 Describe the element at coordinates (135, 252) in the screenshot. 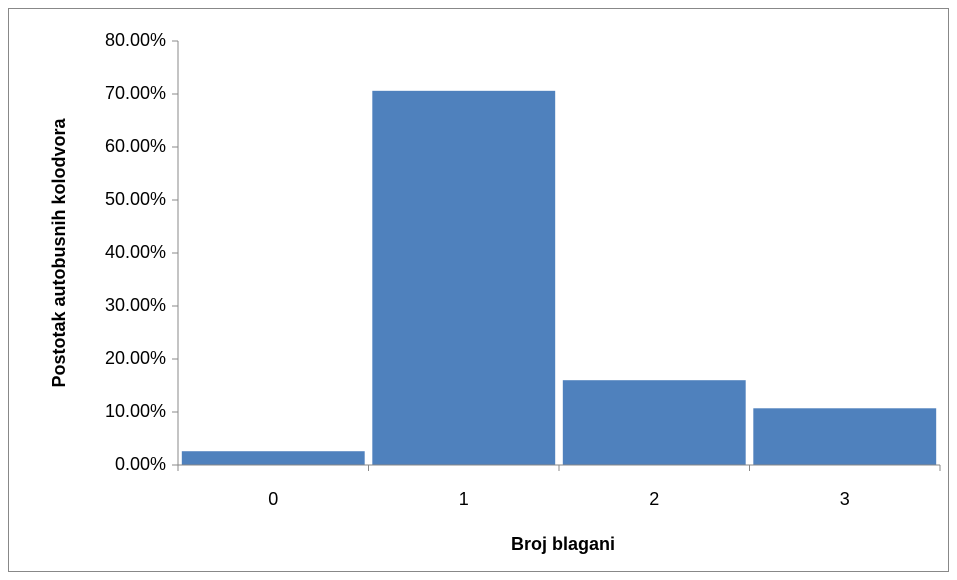

I see `y-tick-label: 40.00%` at that location.